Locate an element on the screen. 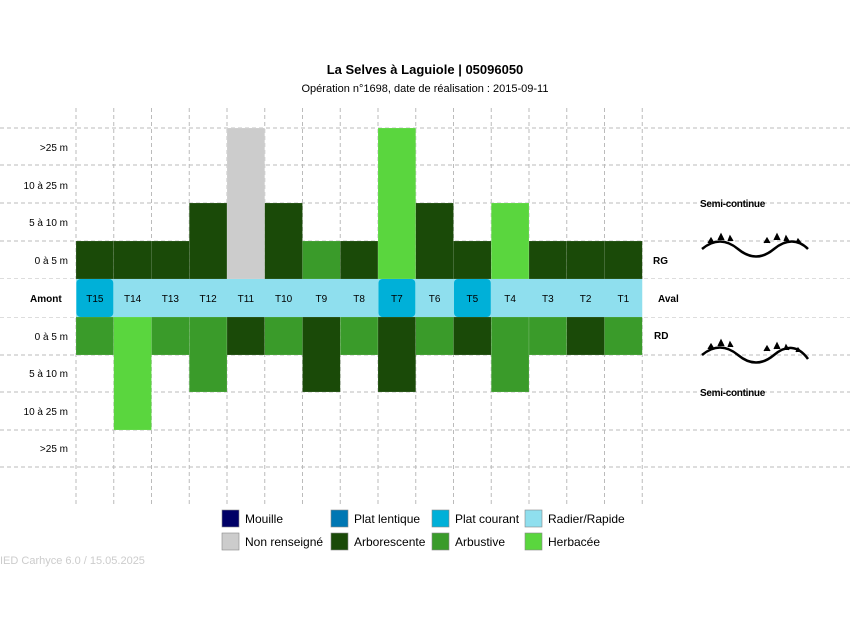 This screenshot has height=625, width=850. rd-vegetation-cell-t14 is located at coordinates (132, 373).